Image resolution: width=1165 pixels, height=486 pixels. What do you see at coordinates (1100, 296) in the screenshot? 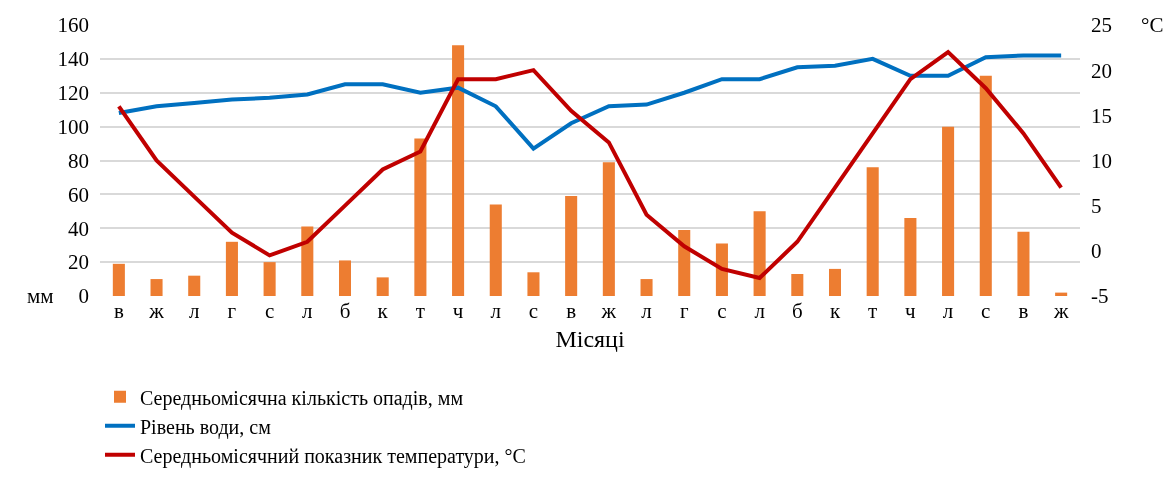
I see `y2-tick-label: -5` at bounding box center [1100, 296].